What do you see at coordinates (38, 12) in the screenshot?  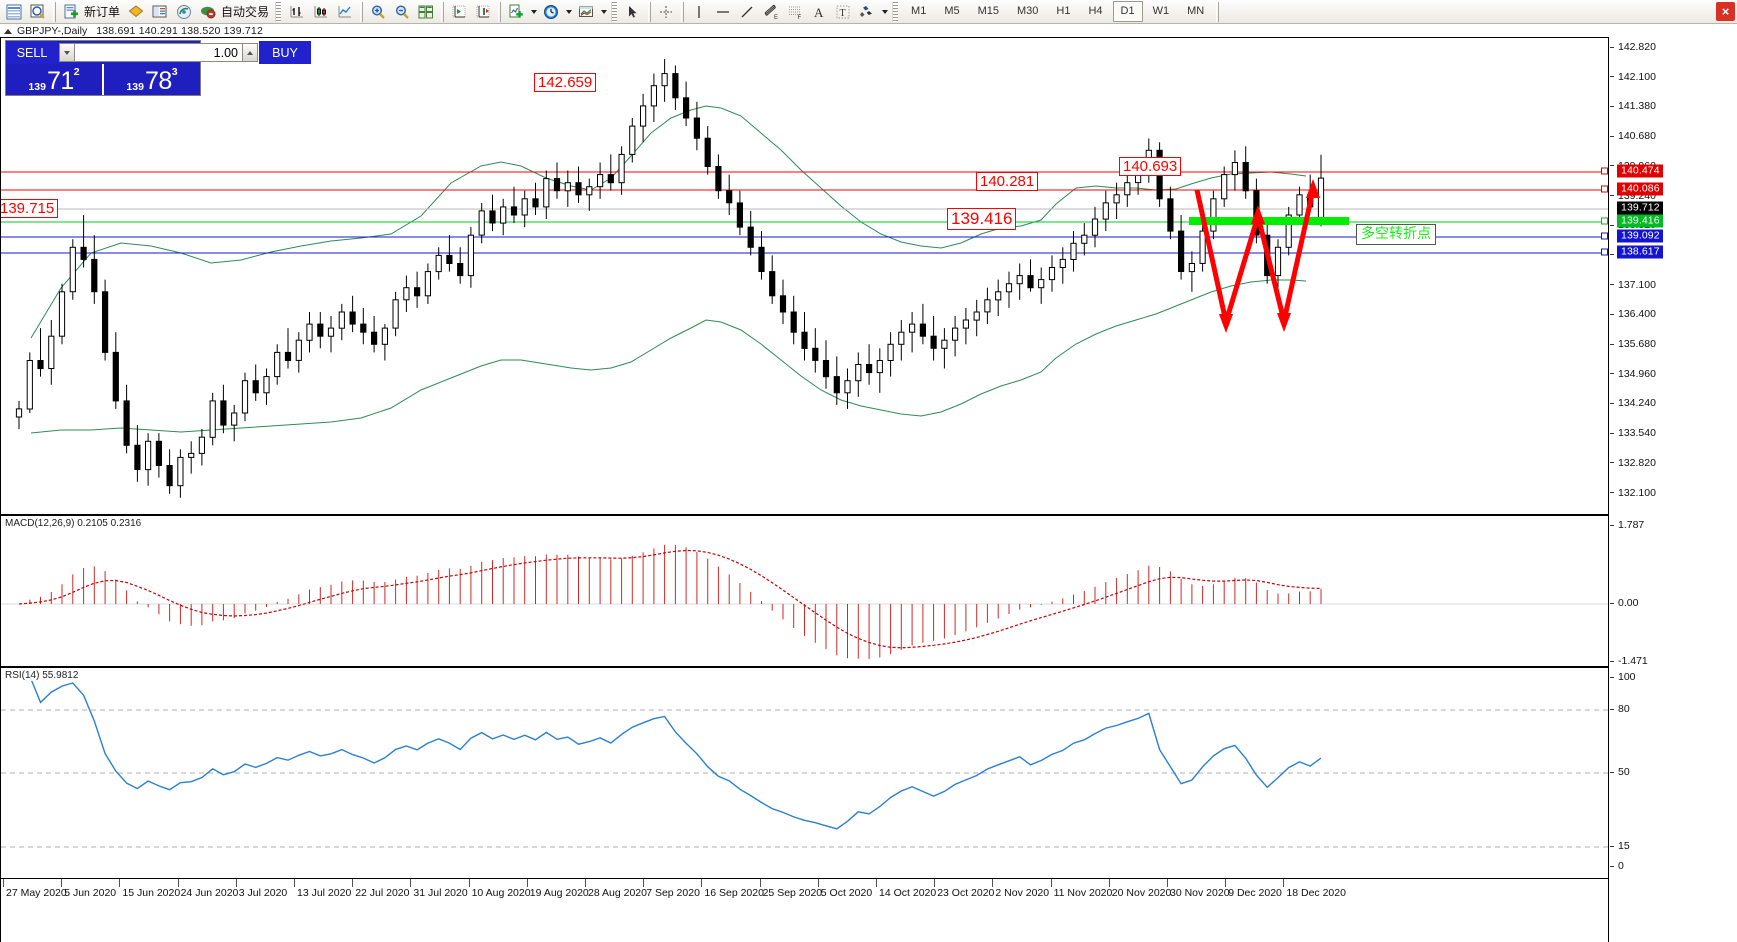 I see `data-window-icon` at bounding box center [38, 12].